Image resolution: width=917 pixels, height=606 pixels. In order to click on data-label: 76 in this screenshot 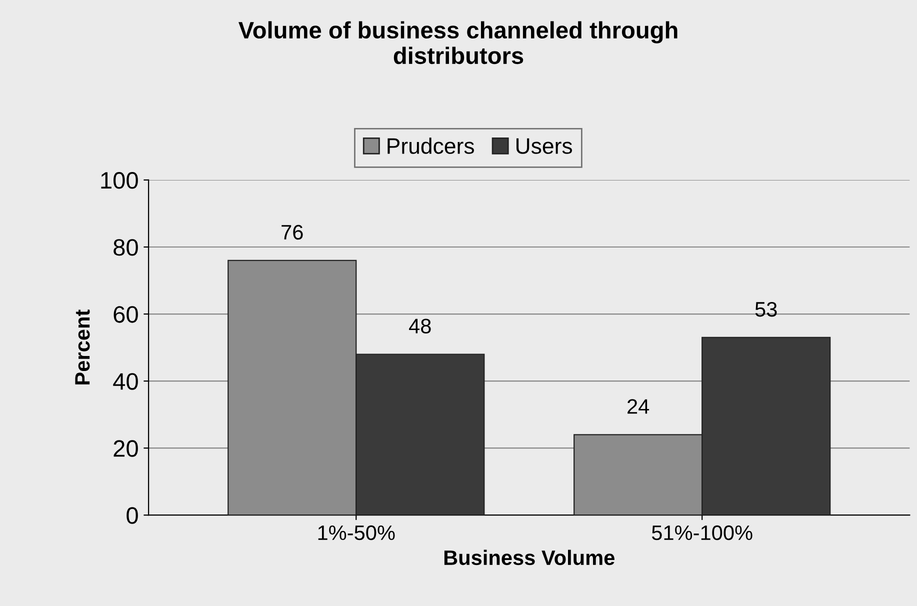, I will do `click(292, 232)`.